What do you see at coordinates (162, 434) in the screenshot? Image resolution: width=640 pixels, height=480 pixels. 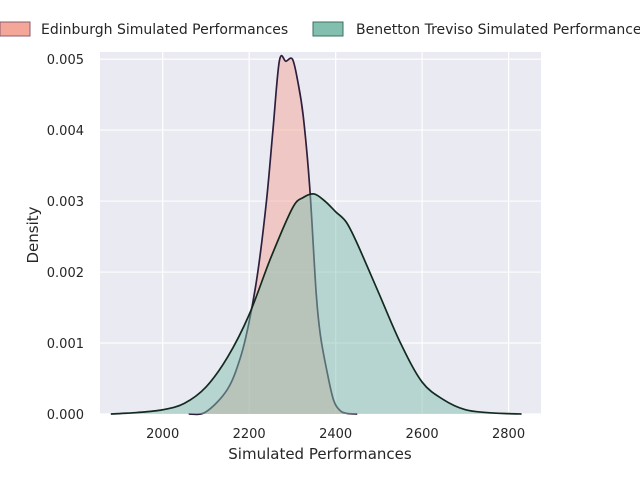 I see `x-tick-label: 2000` at bounding box center [162, 434].